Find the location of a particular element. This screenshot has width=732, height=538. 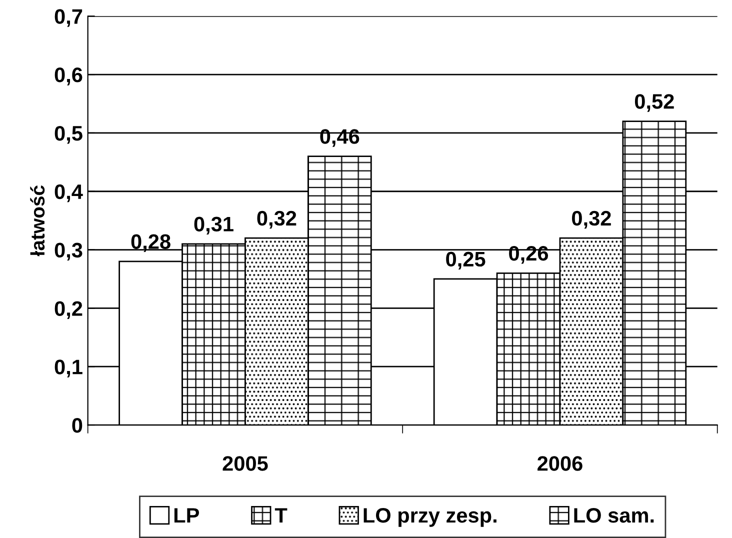

y-tick-label: 0,1 is located at coordinates (68, 369).